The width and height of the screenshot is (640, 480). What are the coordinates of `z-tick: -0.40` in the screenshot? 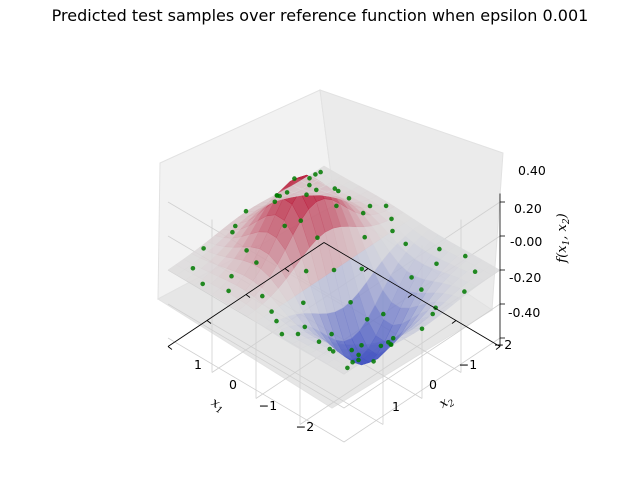 It's located at (524, 312).